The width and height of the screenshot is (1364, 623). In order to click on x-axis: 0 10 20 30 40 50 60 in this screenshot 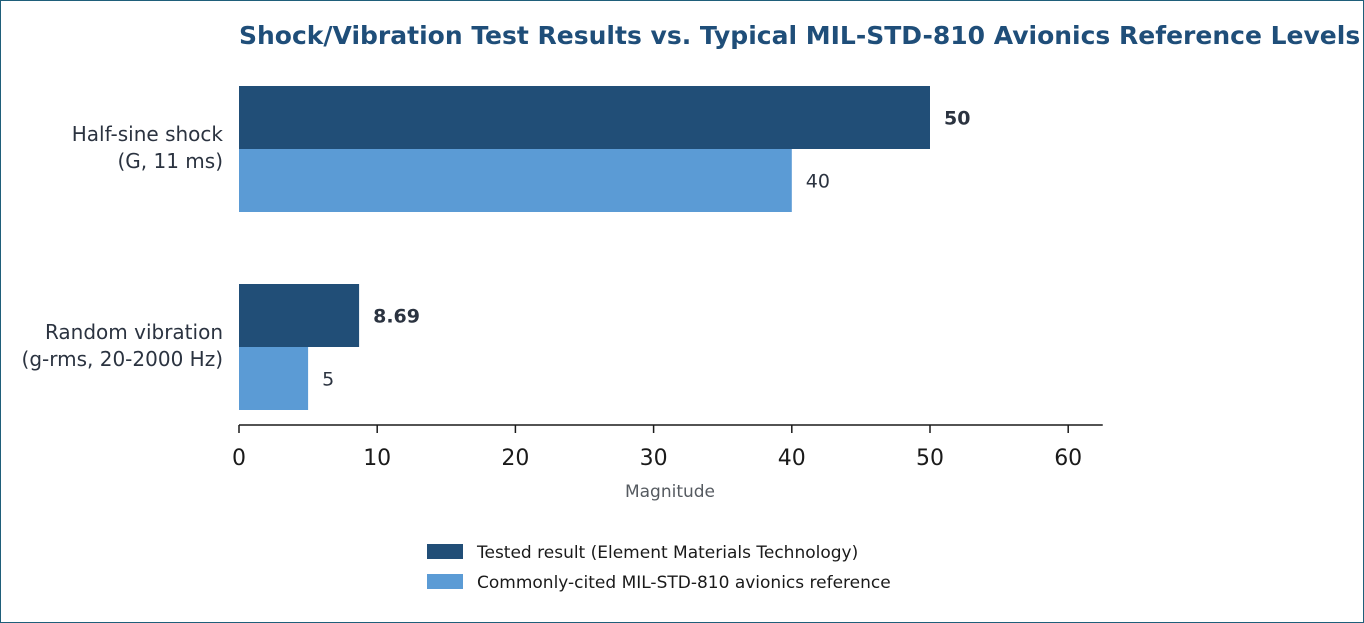, I will do `click(667, 447)`.